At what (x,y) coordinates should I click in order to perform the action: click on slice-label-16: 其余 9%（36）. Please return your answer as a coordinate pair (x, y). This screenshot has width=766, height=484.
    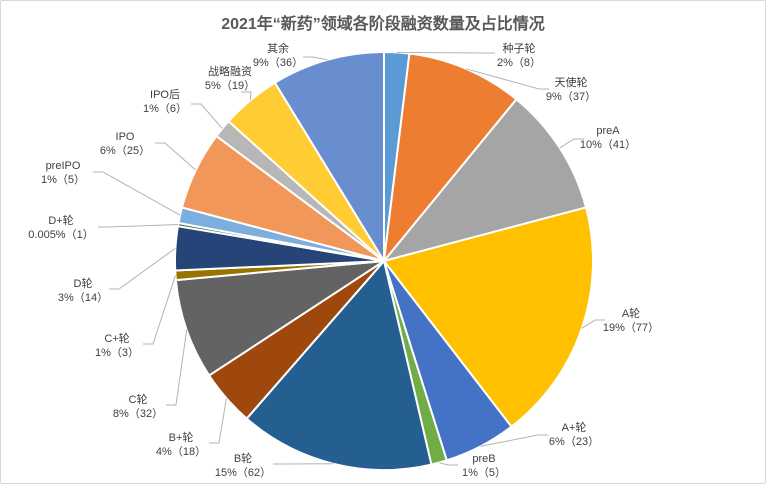
    Looking at the image, I should click on (278, 56).